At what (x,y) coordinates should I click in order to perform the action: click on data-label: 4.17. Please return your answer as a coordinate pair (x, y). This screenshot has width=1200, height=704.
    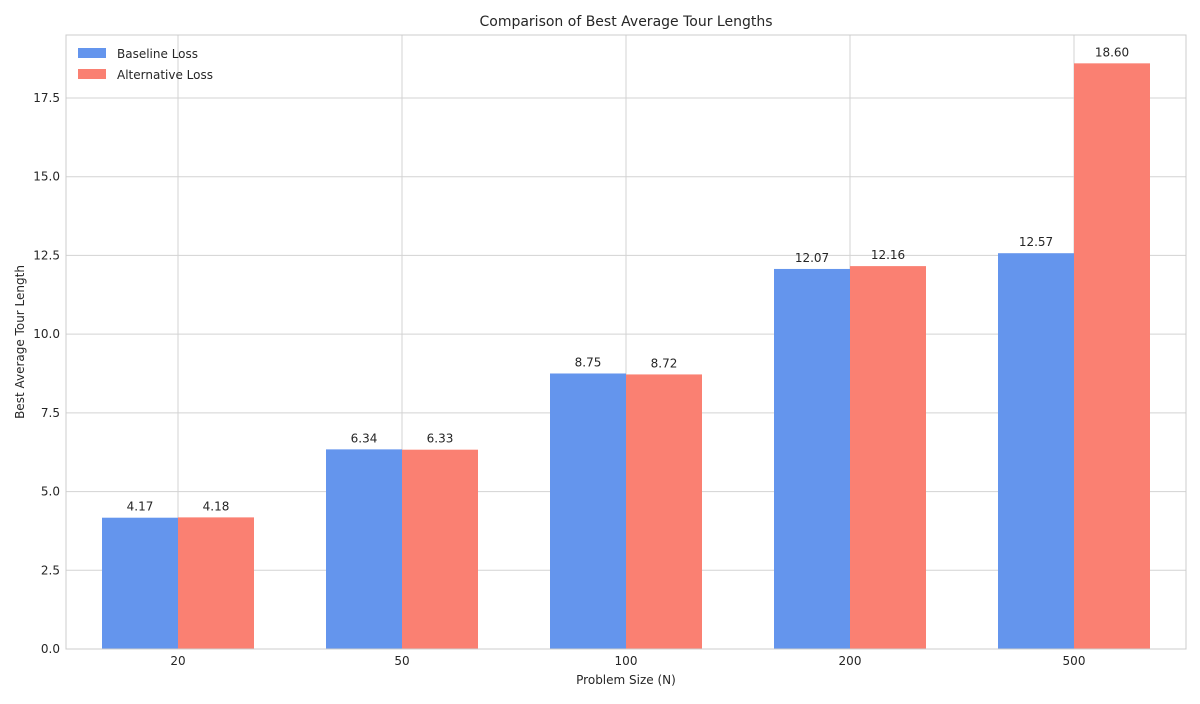
    Looking at the image, I should click on (140, 507).